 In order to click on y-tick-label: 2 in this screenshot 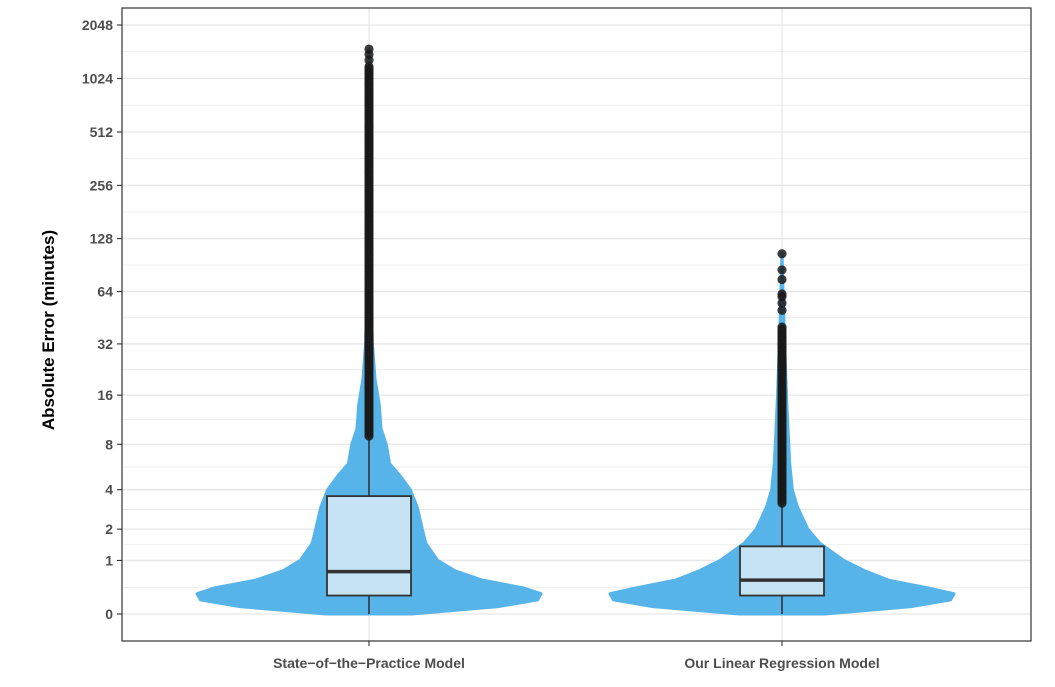, I will do `click(109, 529)`.